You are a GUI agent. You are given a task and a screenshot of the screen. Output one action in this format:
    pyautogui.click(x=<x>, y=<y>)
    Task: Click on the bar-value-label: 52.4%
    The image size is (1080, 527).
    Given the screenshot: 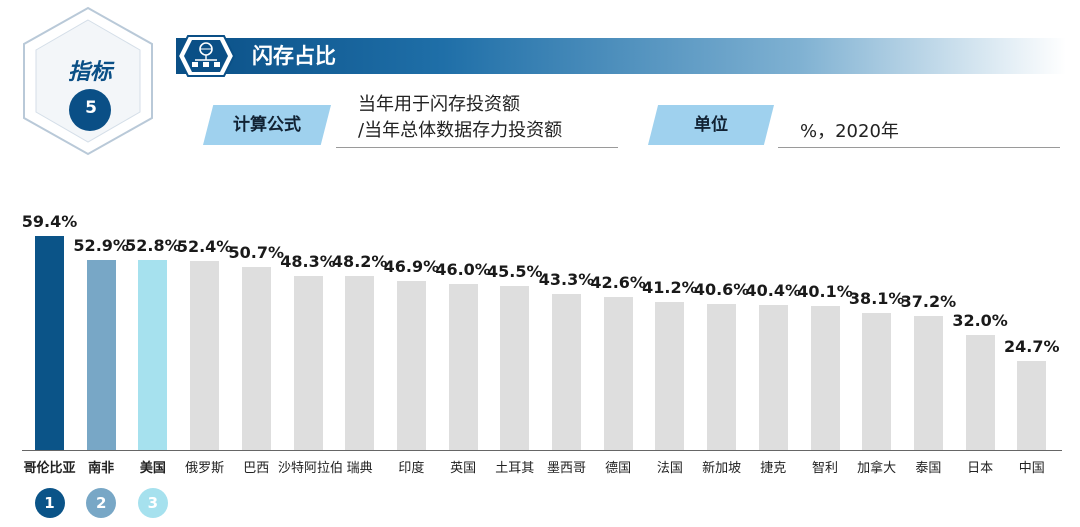 What is the action you would take?
    pyautogui.click(x=204, y=247)
    